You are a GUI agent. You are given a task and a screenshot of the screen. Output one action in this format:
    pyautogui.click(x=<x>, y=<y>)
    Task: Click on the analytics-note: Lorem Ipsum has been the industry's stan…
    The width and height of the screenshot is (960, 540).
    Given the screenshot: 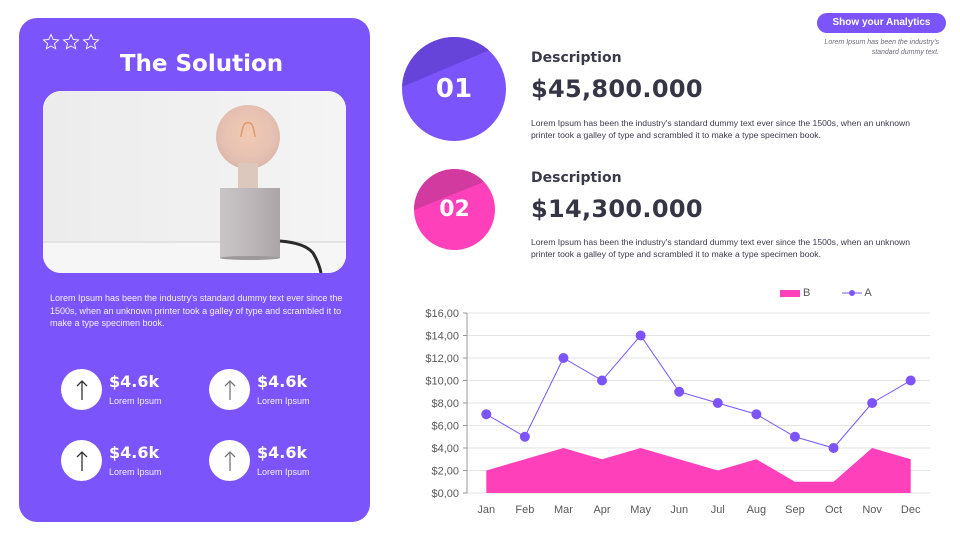 What is the action you would take?
    pyautogui.click(x=881, y=47)
    